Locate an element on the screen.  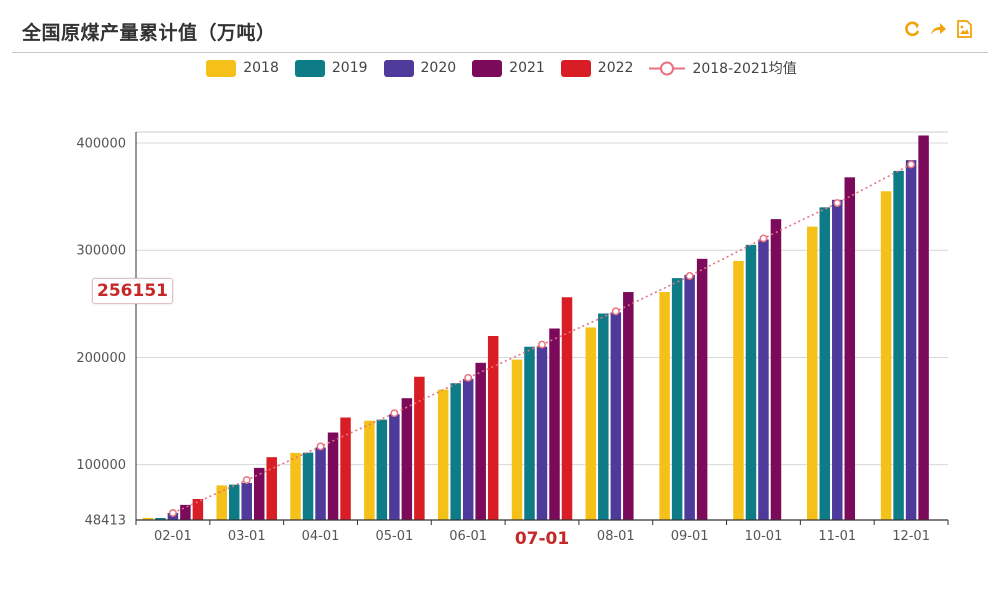
y-axis-ticks: 48413 100000 200000 300000 400000 is located at coordinates (101, 333).